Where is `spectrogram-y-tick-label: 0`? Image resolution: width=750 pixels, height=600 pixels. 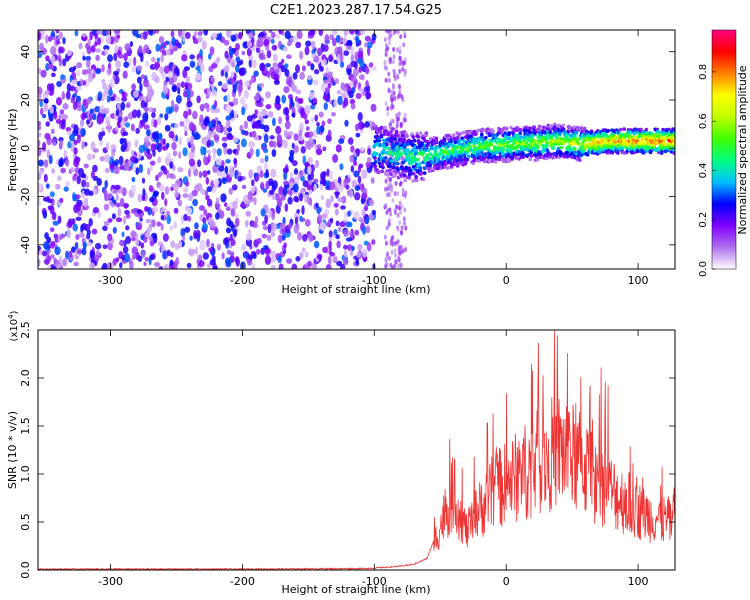
spectrogram-y-tick-label: 0 is located at coordinates (25, 148).